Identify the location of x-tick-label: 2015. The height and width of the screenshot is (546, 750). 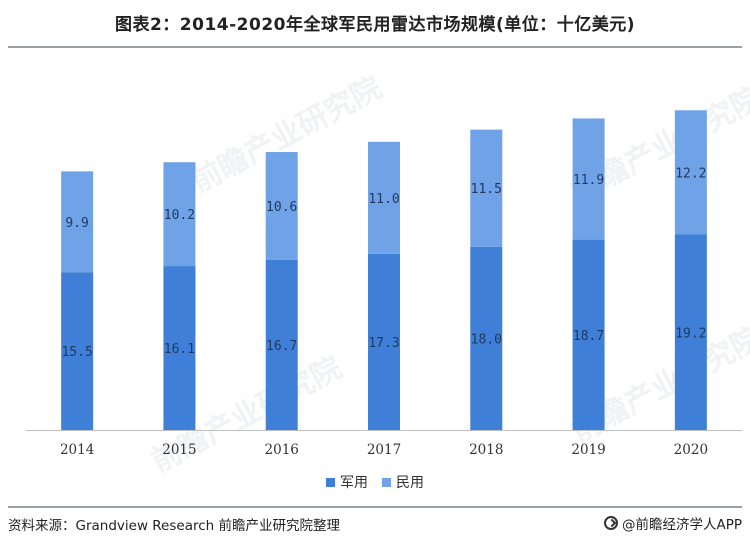
(179, 450).